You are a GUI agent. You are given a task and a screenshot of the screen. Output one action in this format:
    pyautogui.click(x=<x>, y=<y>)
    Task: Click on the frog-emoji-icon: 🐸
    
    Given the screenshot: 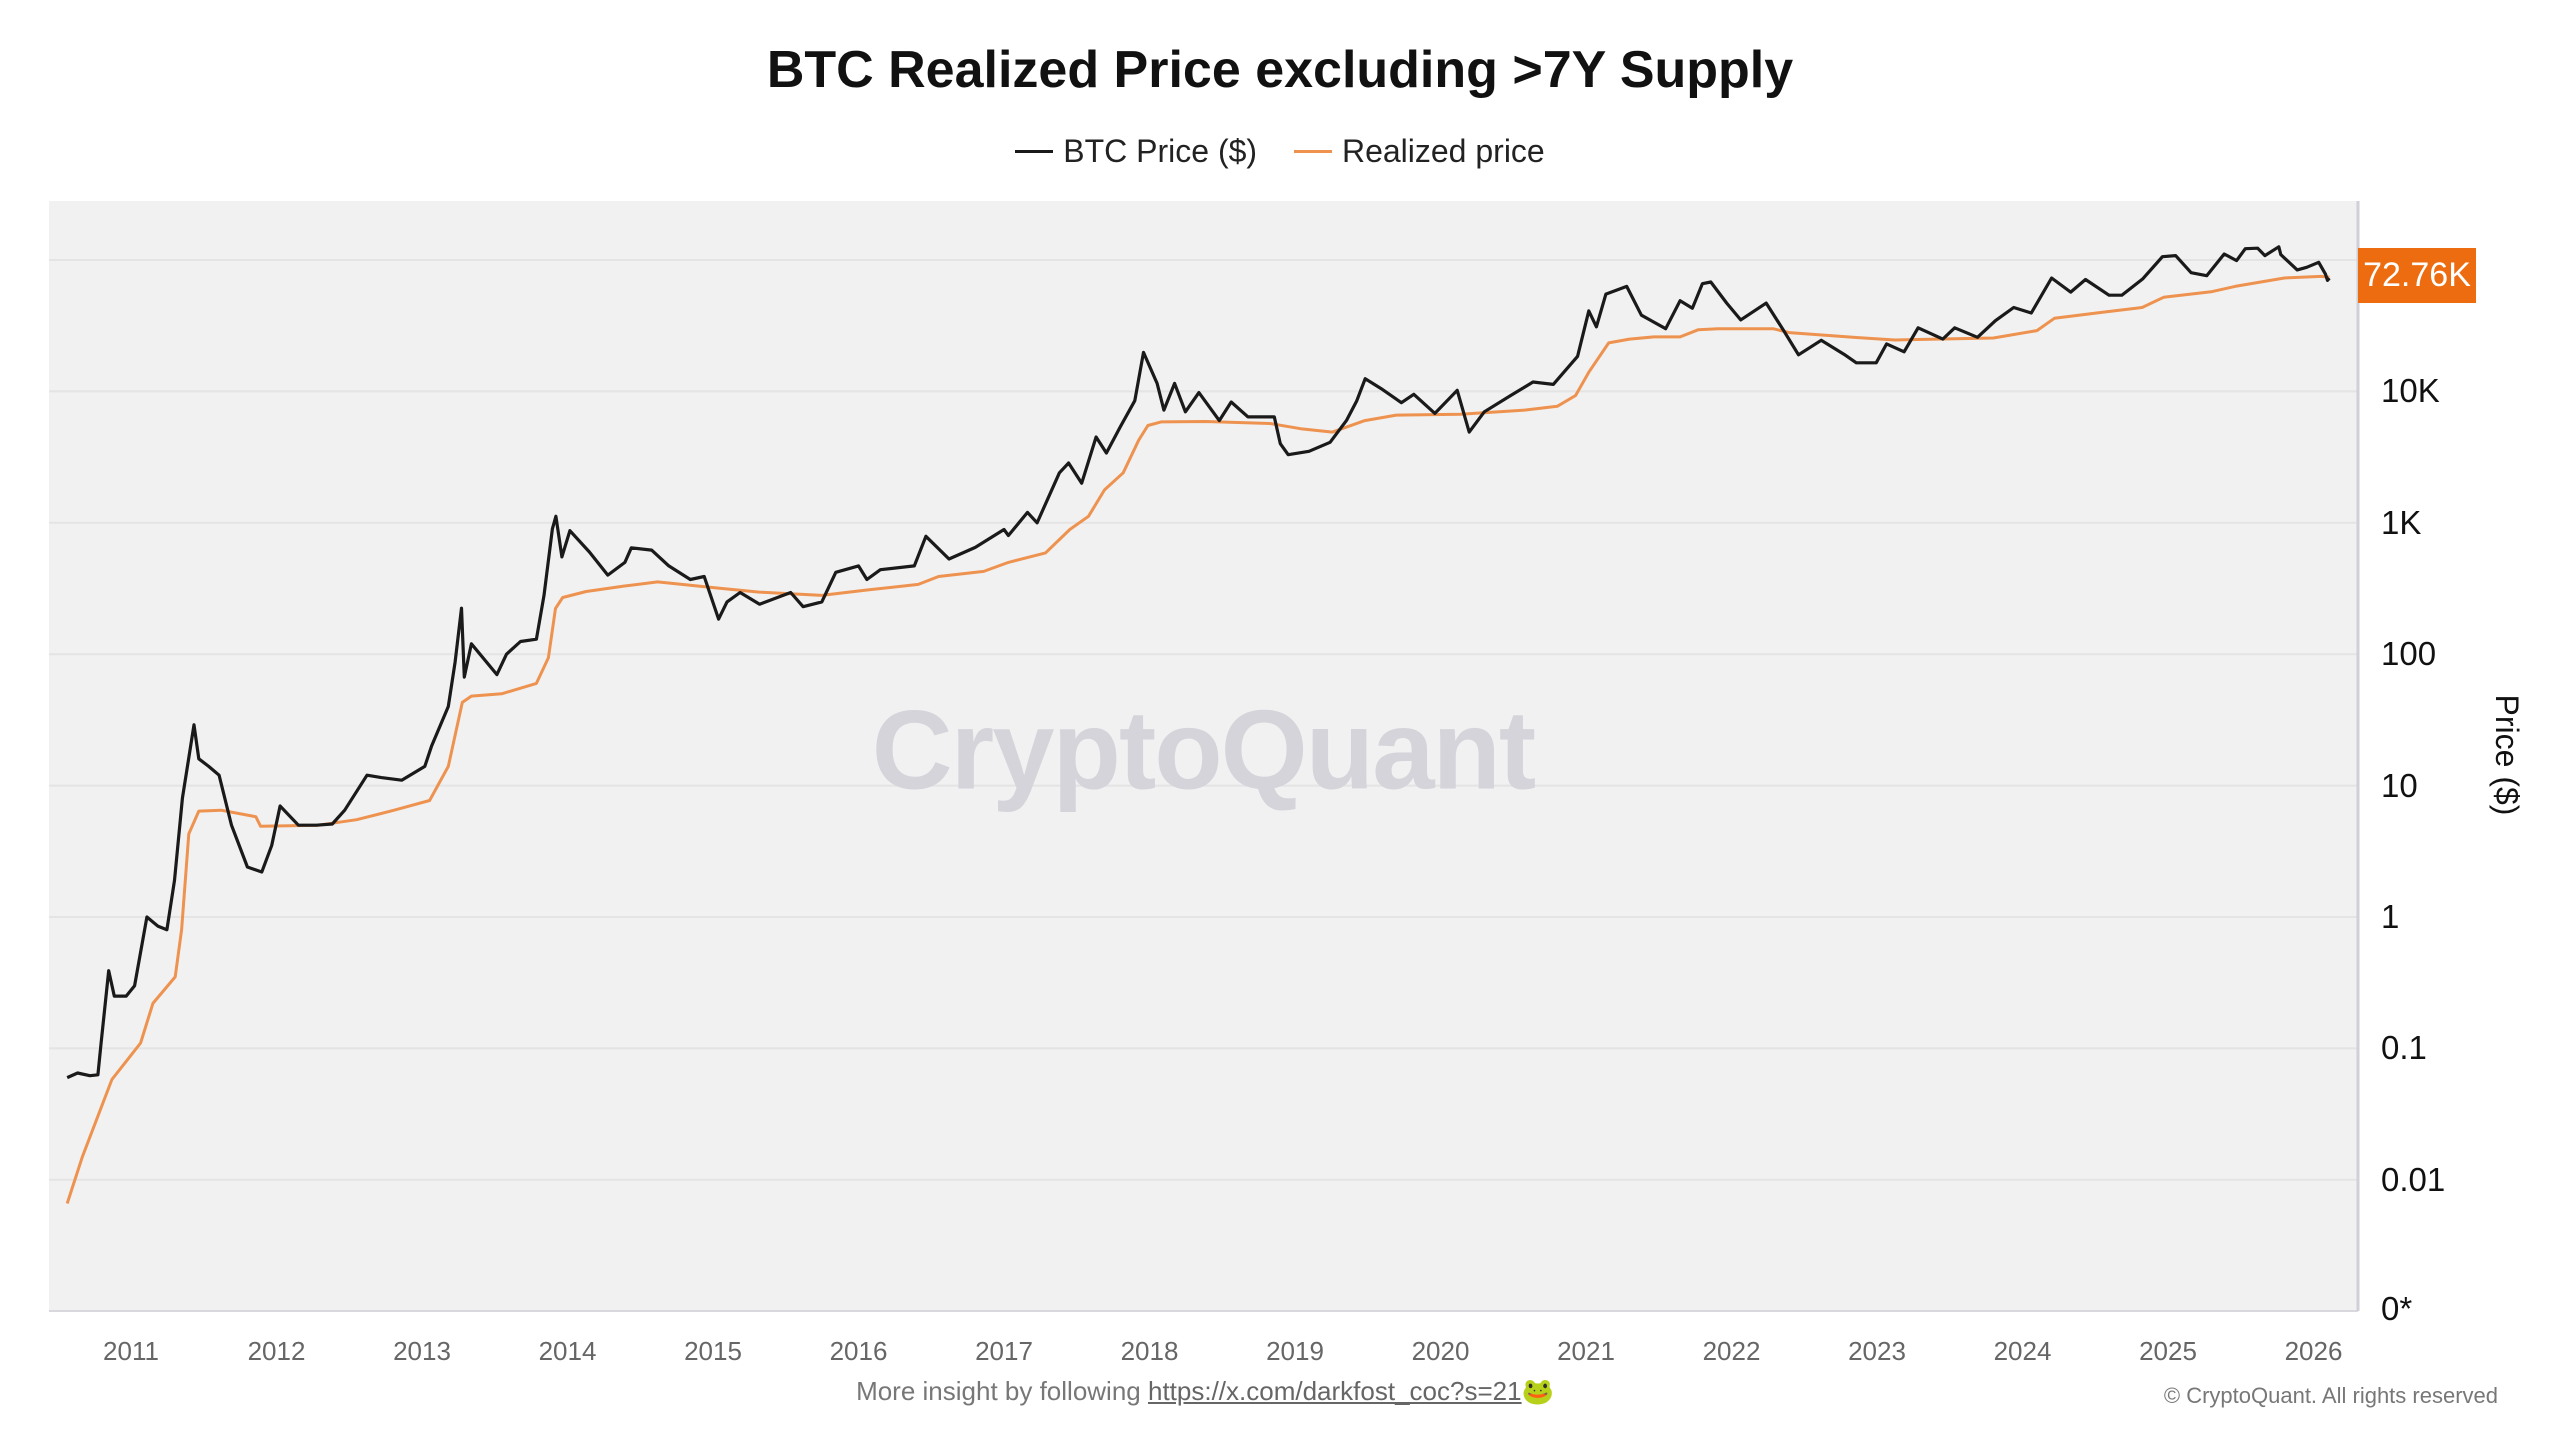 What is the action you would take?
    pyautogui.click(x=1537, y=1391)
    